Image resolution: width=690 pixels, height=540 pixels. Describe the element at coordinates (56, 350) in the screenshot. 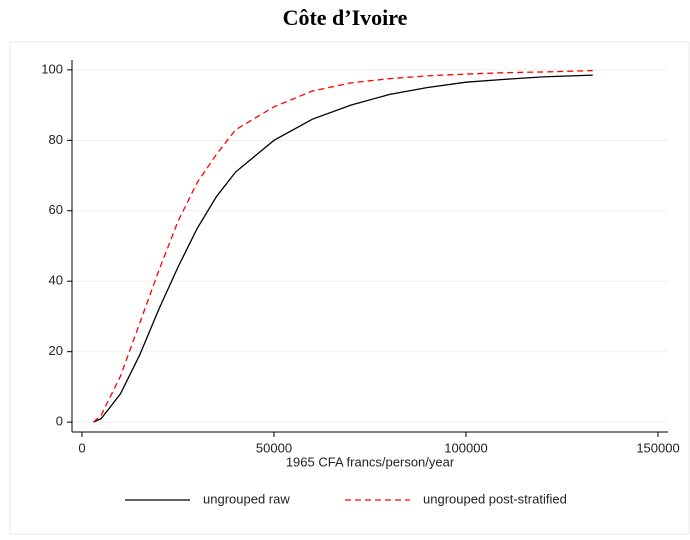

I see `y-tick-label: 20` at that location.